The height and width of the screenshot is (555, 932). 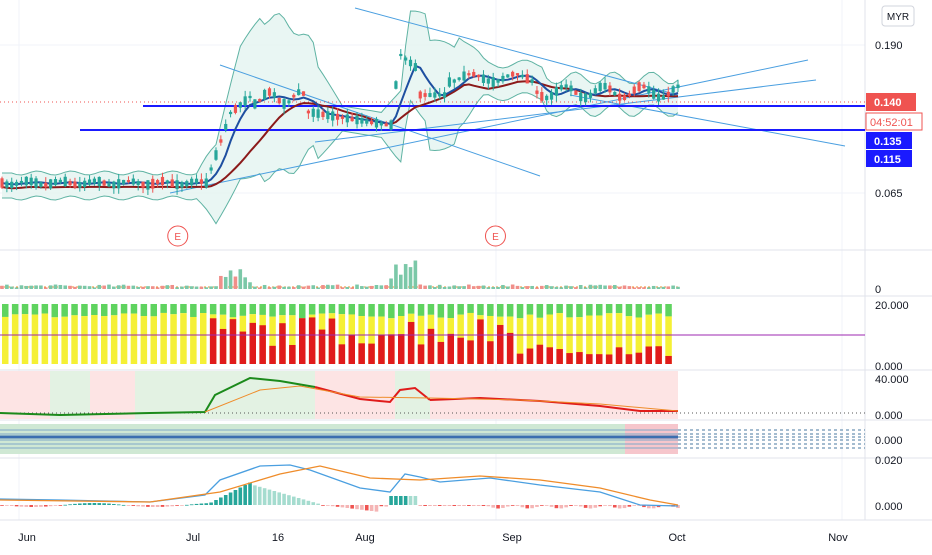 What do you see at coordinates (158, 396) in the screenshot?
I see `trend-line-positive` at bounding box center [158, 396].